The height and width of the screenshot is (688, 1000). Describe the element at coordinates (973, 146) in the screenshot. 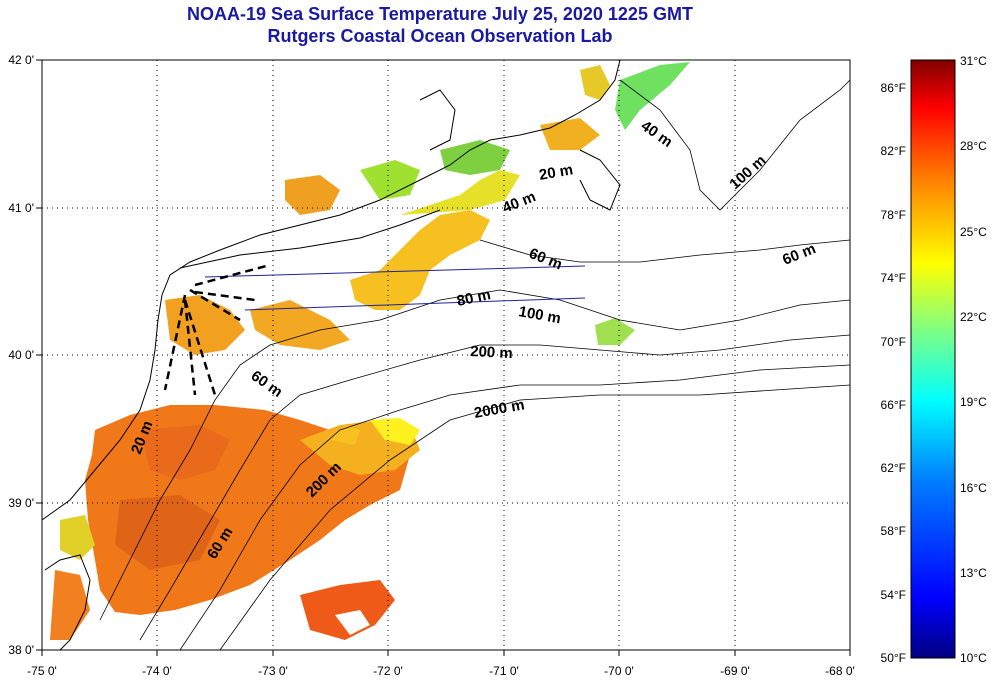

I see `celsius-label: 28°C` at that location.